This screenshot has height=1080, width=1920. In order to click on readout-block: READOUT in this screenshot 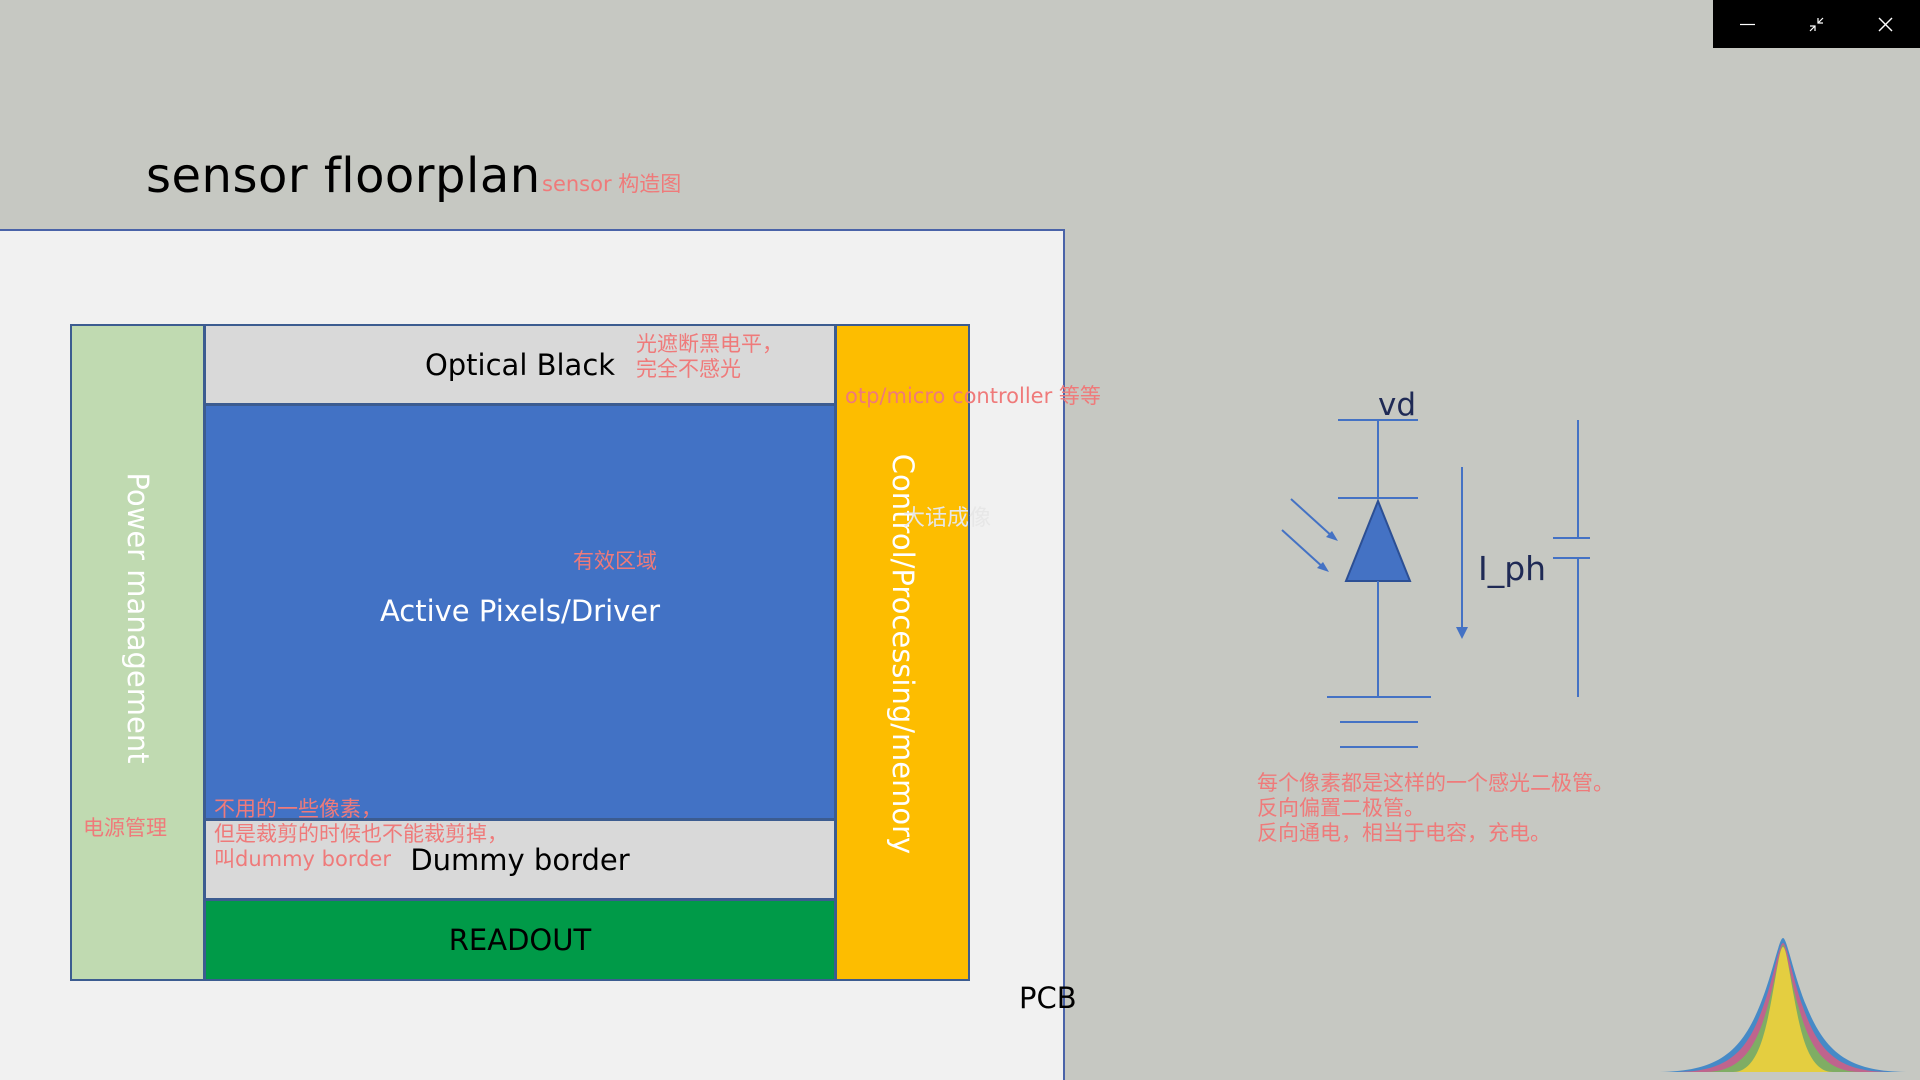, I will do `click(520, 940)`.